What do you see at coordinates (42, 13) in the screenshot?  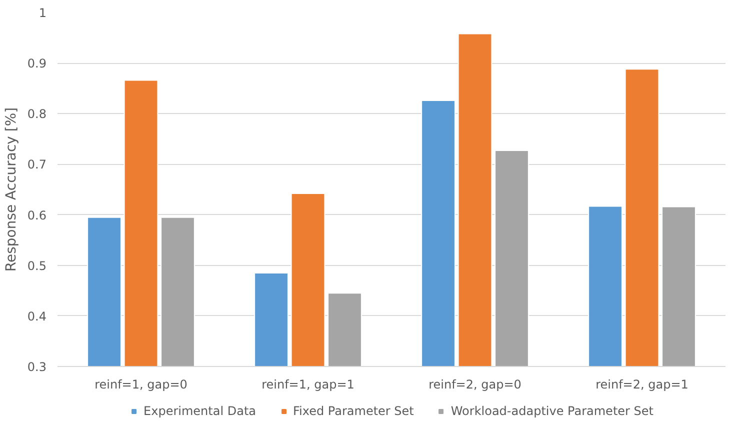 I see `y-tick-label: 1` at bounding box center [42, 13].